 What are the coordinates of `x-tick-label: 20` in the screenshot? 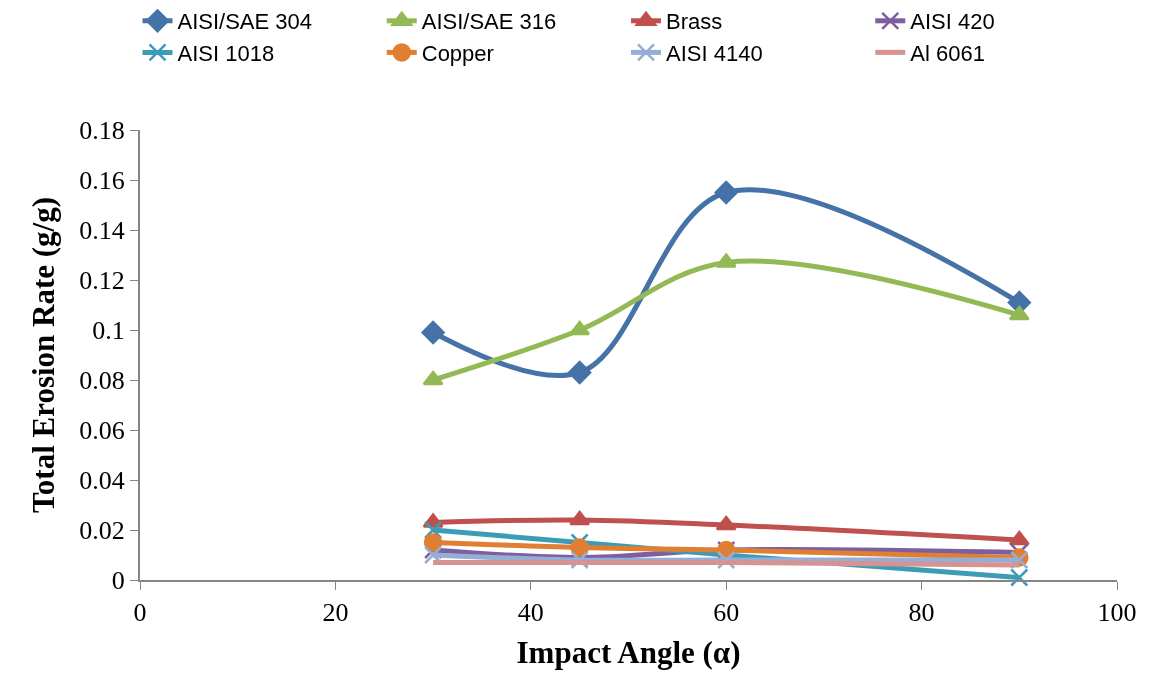 It's located at (335, 613).